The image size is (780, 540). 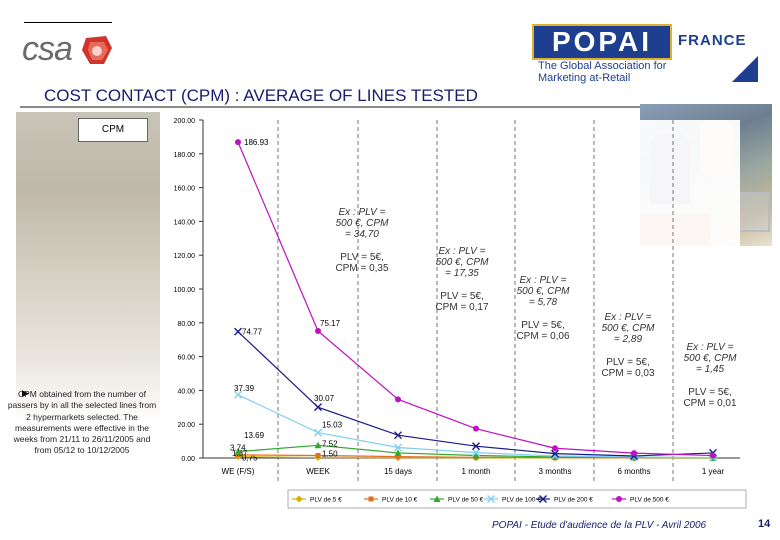 I want to click on popai-tagline-1: The Global Association for, so click(x=602, y=66).